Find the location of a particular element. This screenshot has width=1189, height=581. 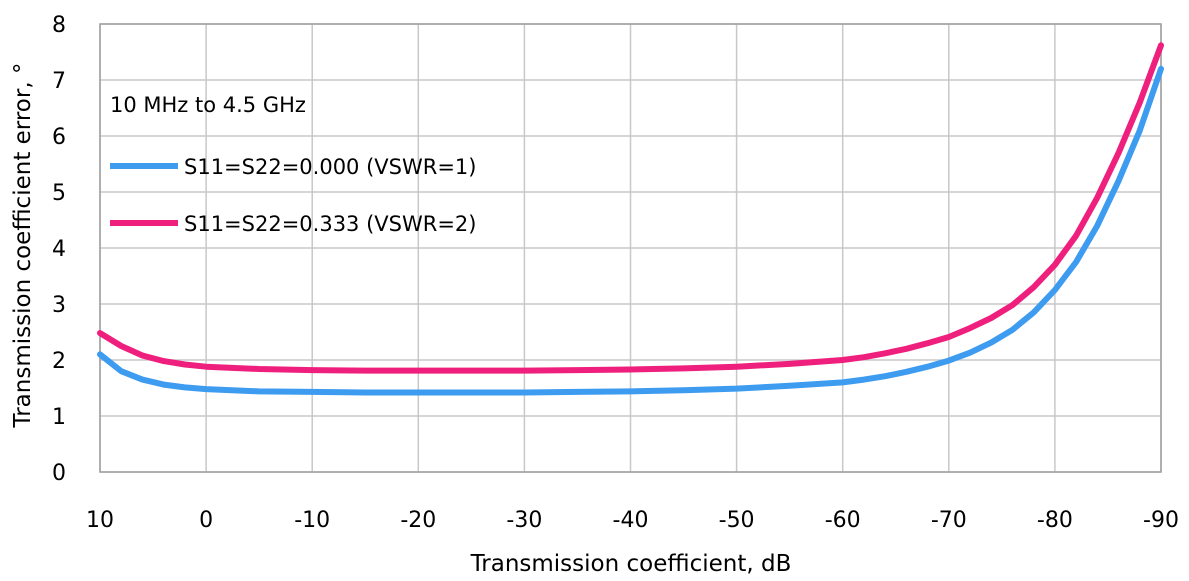

x-tick-labels: 10 0 -10 -20 -30 -40 -50 -60 -70 -80 -90 is located at coordinates (632, 520).